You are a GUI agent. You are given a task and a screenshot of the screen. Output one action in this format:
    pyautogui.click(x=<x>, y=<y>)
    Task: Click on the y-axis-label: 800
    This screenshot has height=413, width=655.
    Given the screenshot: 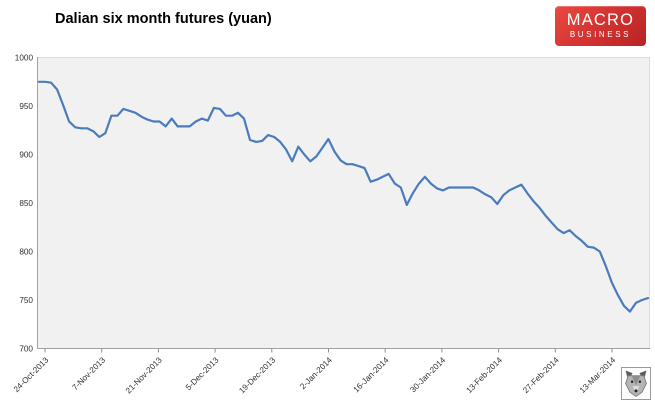 What is the action you would take?
    pyautogui.click(x=26, y=251)
    